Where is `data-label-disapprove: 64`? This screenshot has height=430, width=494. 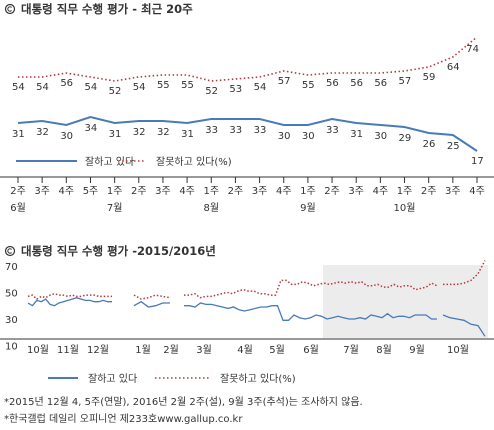
data-label-disapprove: 64 is located at coordinates (453, 67).